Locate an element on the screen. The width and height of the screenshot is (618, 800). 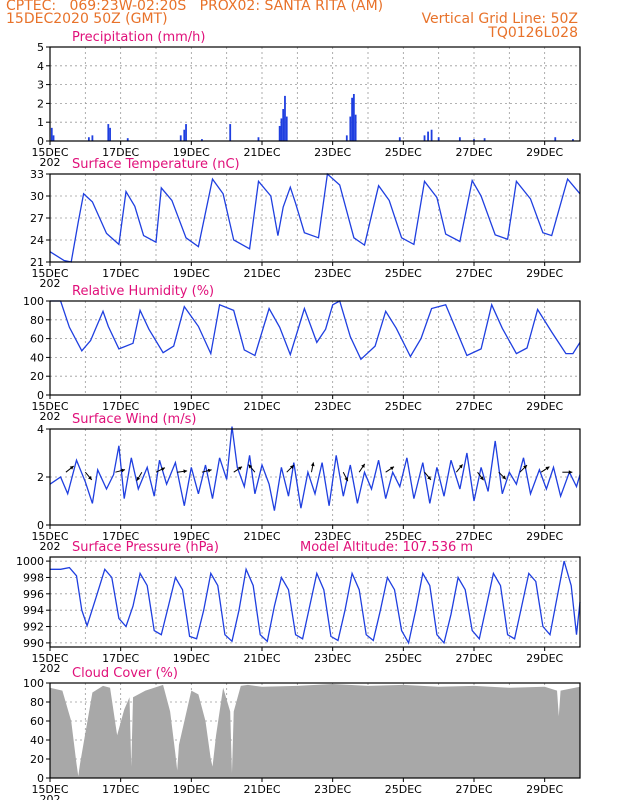
cloud-cover-area is located at coordinates (315, 730).